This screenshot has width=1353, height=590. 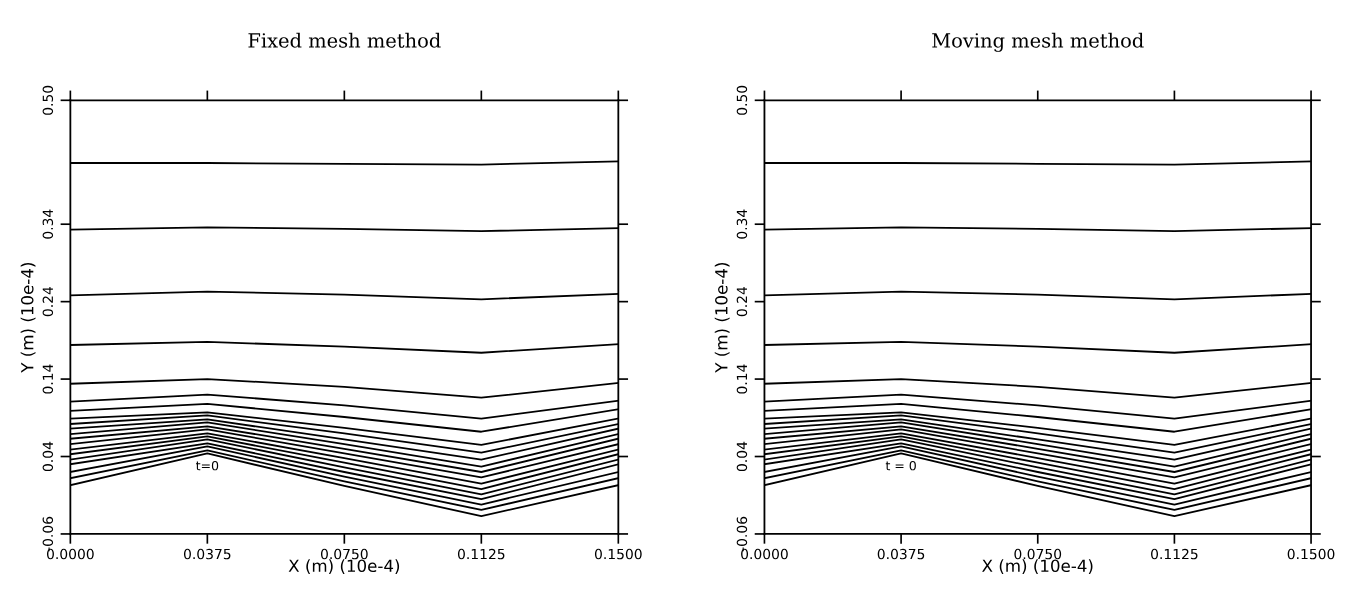 What do you see at coordinates (900, 465) in the screenshot?
I see `annotation: t = 0` at bounding box center [900, 465].